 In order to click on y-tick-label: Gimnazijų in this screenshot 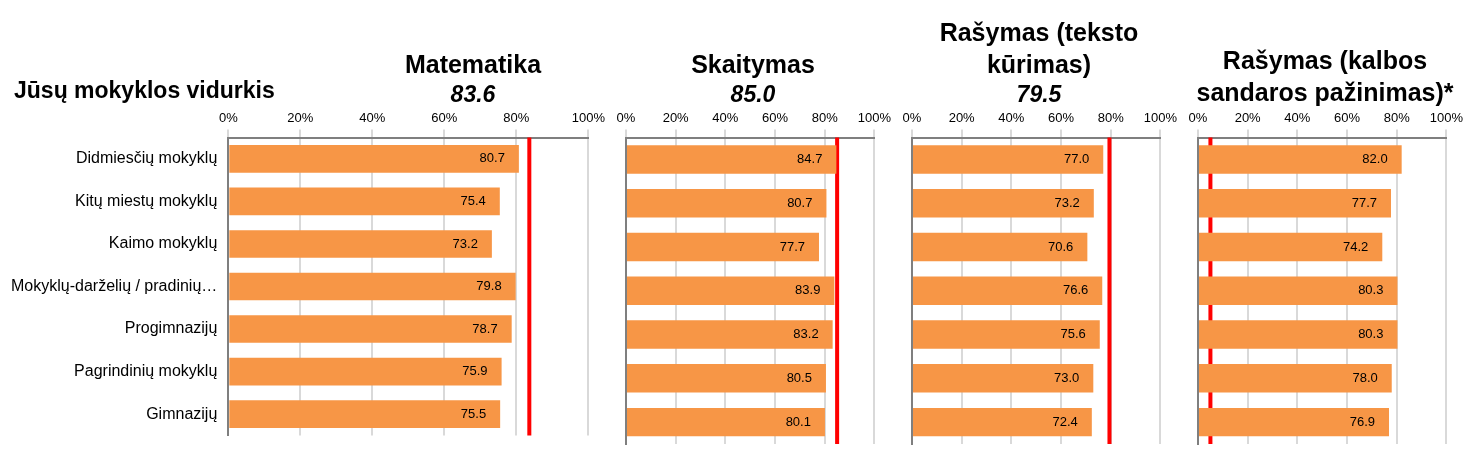, I will do `click(182, 413)`.